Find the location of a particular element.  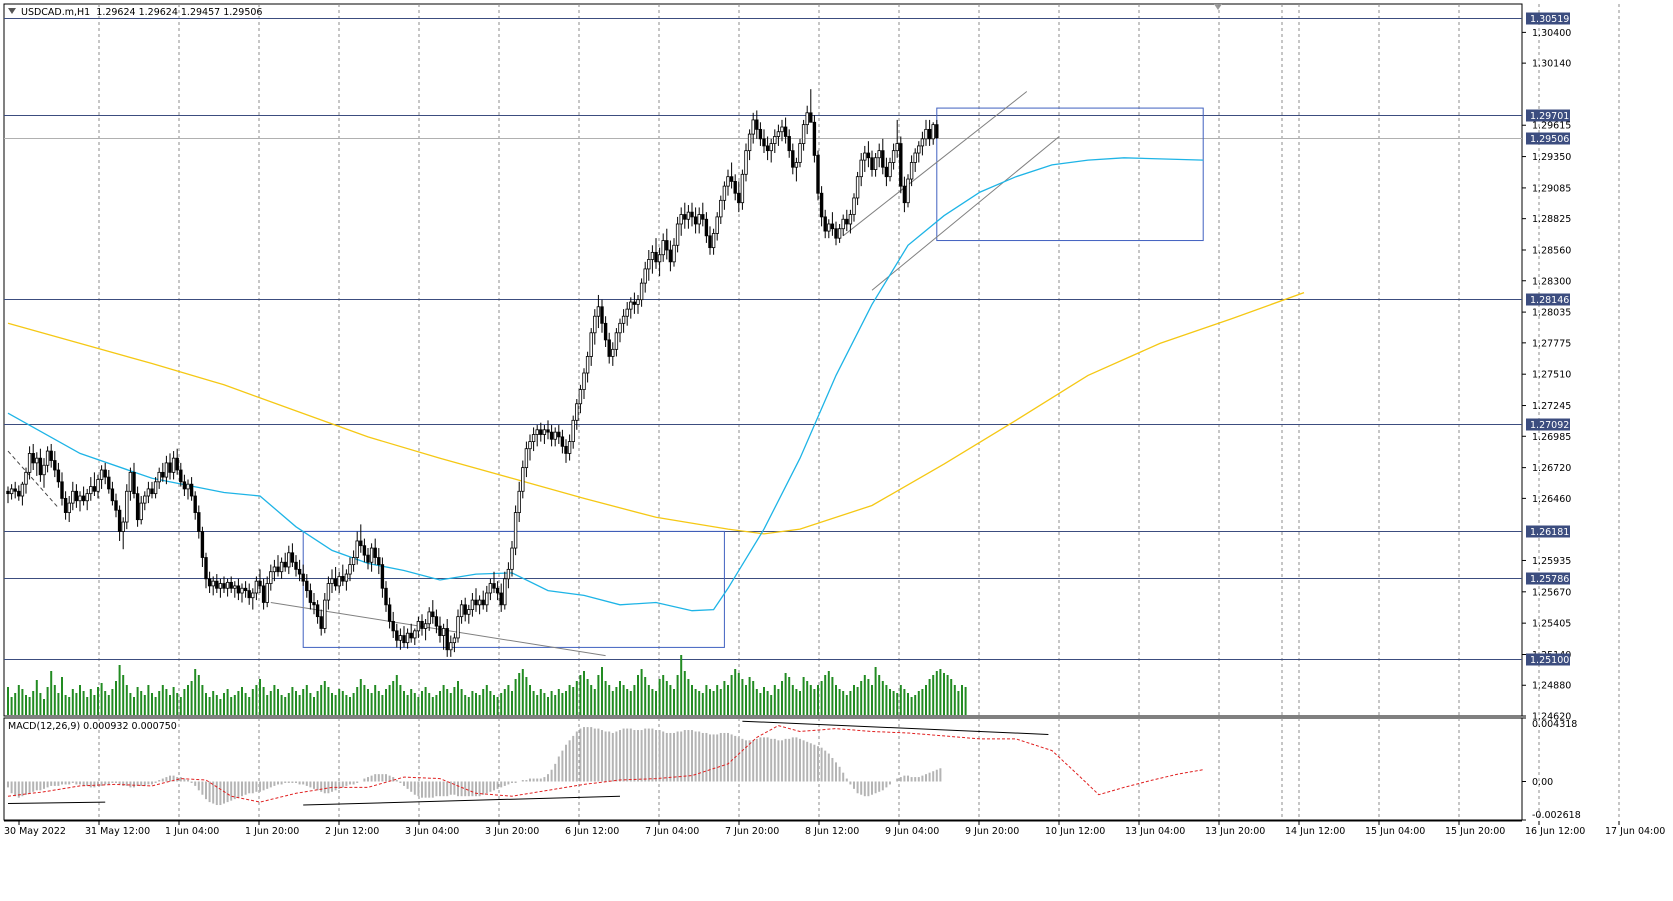

time-tick-label: 7 Jun 04:00 is located at coordinates (672, 831).